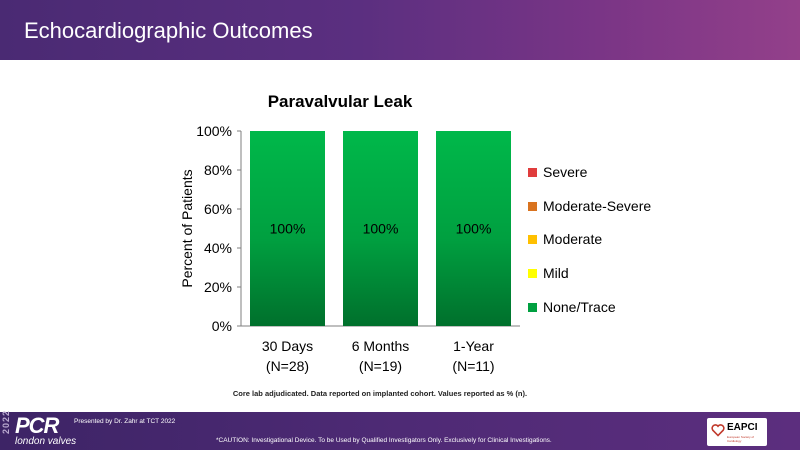 This screenshot has height=450, width=800. What do you see at coordinates (125, 421) in the screenshot?
I see `presenter-credit: Presented by Dr. Zahr at TCT 2022` at bounding box center [125, 421].